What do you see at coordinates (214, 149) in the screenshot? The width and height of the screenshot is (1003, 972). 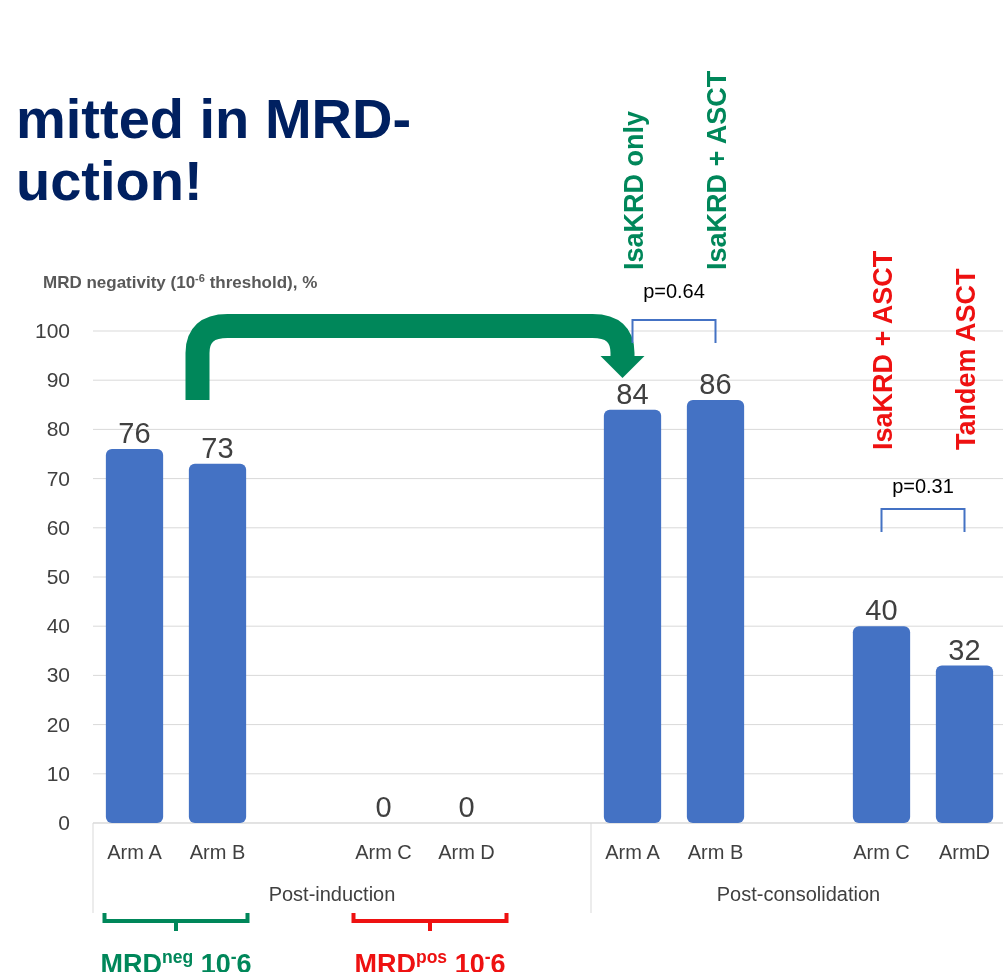 I see `chart-title: mitted in MRD- uction!` at bounding box center [214, 149].